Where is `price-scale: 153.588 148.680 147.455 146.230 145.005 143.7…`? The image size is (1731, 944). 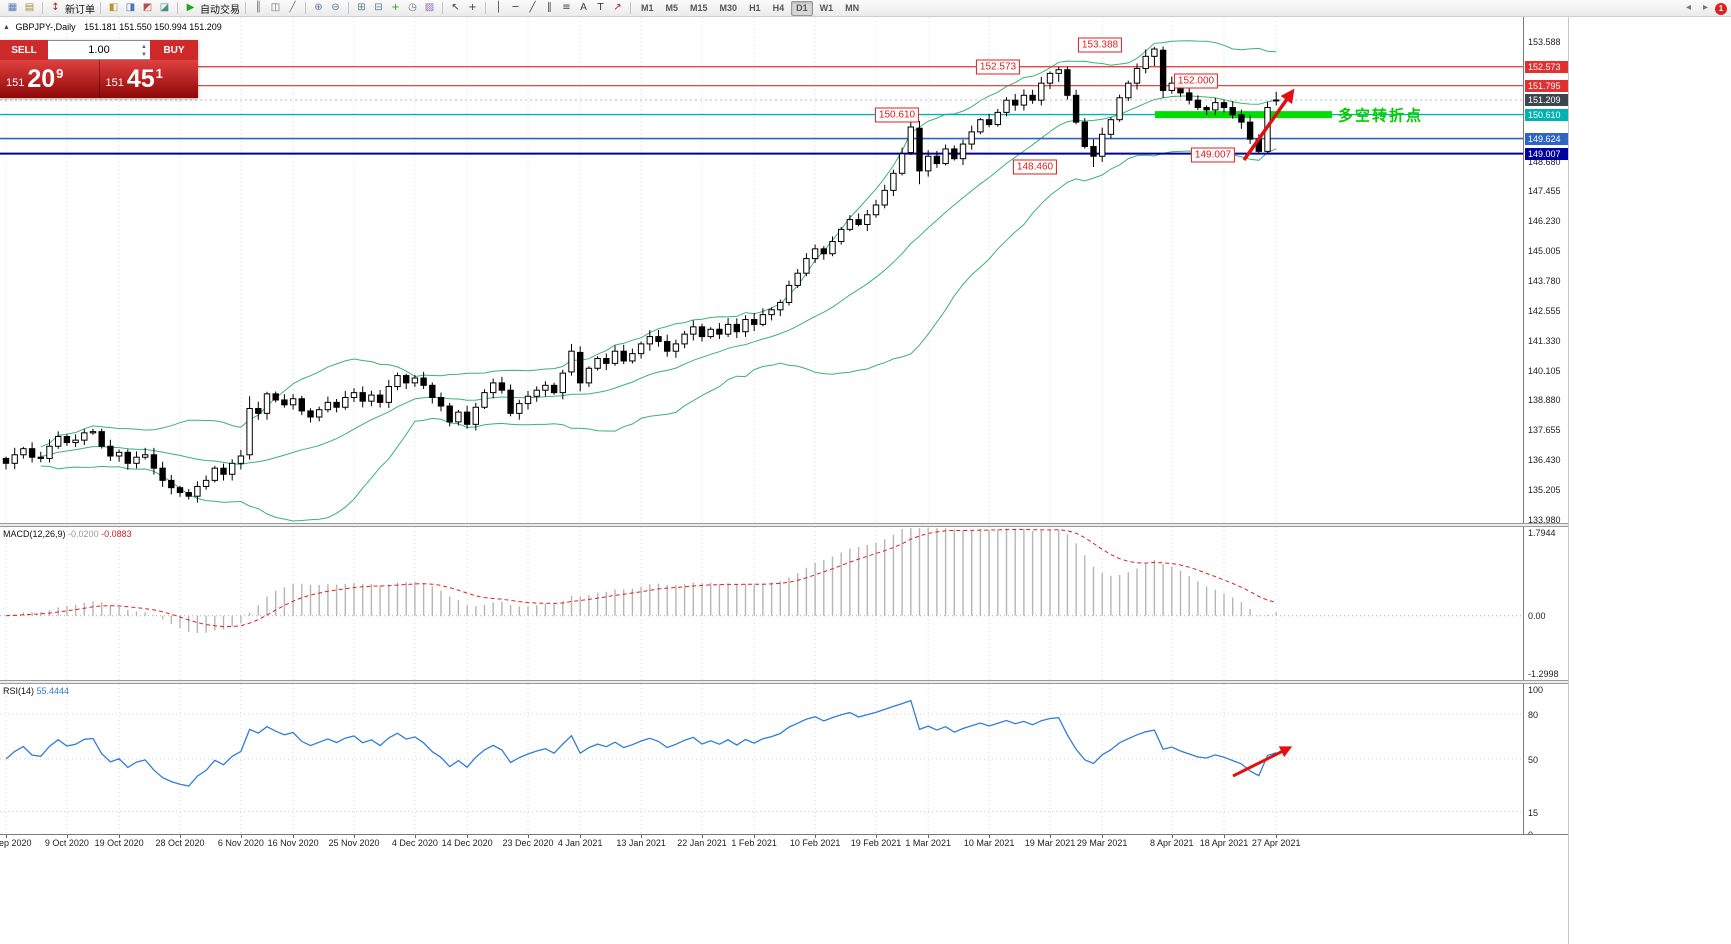 price-scale: 153.588 148.680 147.455 146.230 145.005 143.7… is located at coordinates (1545, 433).